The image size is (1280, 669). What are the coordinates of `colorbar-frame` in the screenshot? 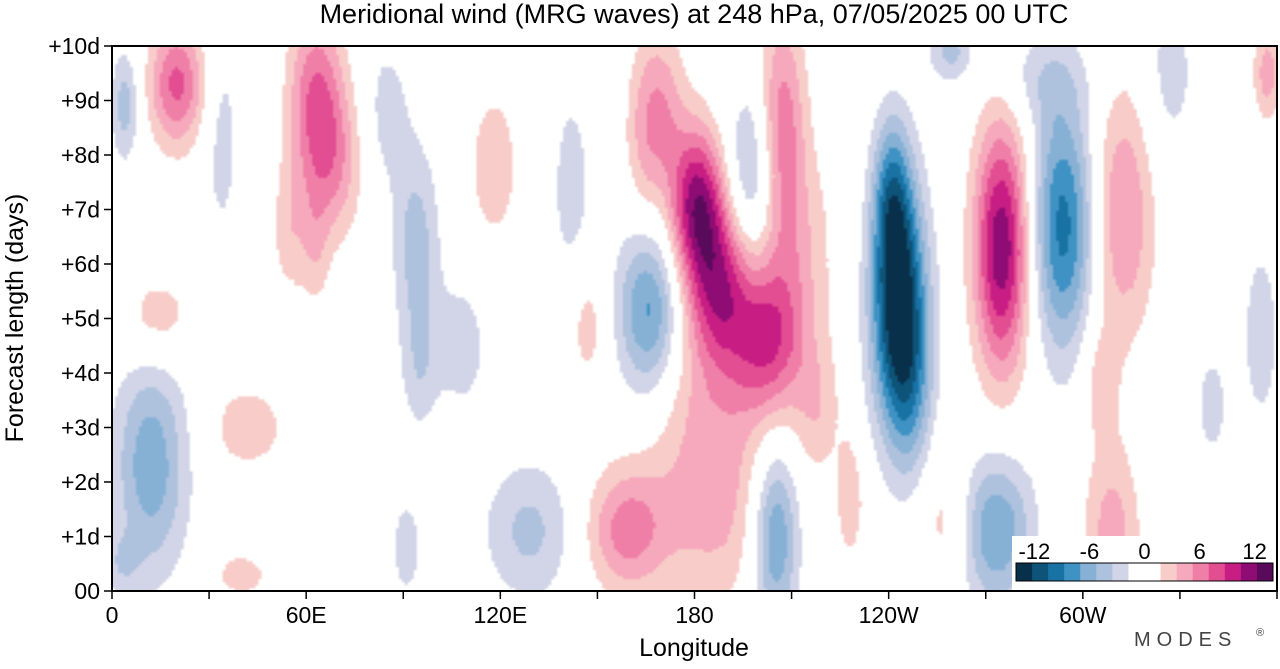 It's located at (1144, 572).